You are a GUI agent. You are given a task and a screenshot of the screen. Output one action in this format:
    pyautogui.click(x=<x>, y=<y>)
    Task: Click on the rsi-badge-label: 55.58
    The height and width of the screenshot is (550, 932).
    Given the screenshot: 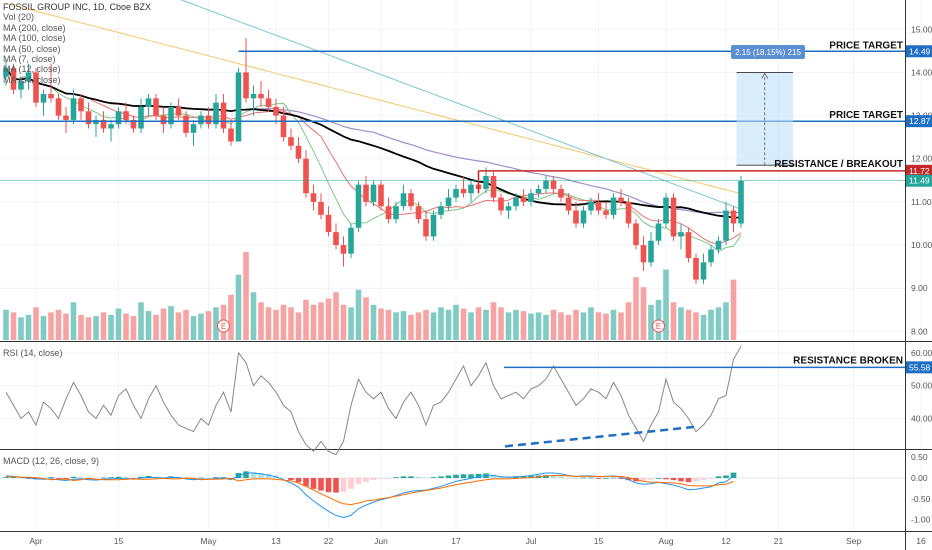 What is the action you would take?
    pyautogui.click(x=920, y=367)
    